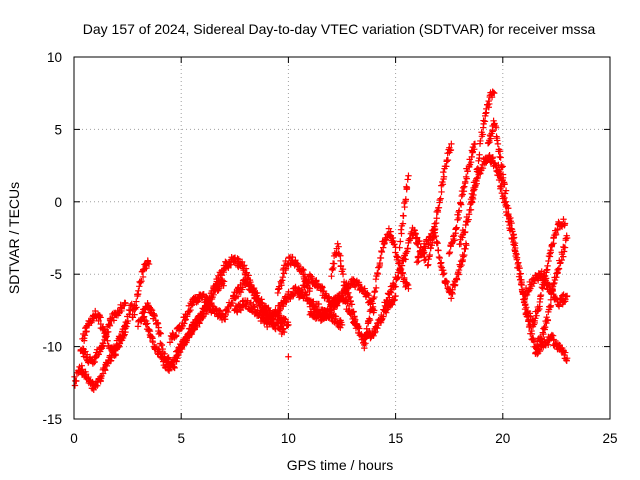 This screenshot has width=640, height=480. Describe the element at coordinates (54, 57) in the screenshot. I see `y-tick-label: 10` at that location.